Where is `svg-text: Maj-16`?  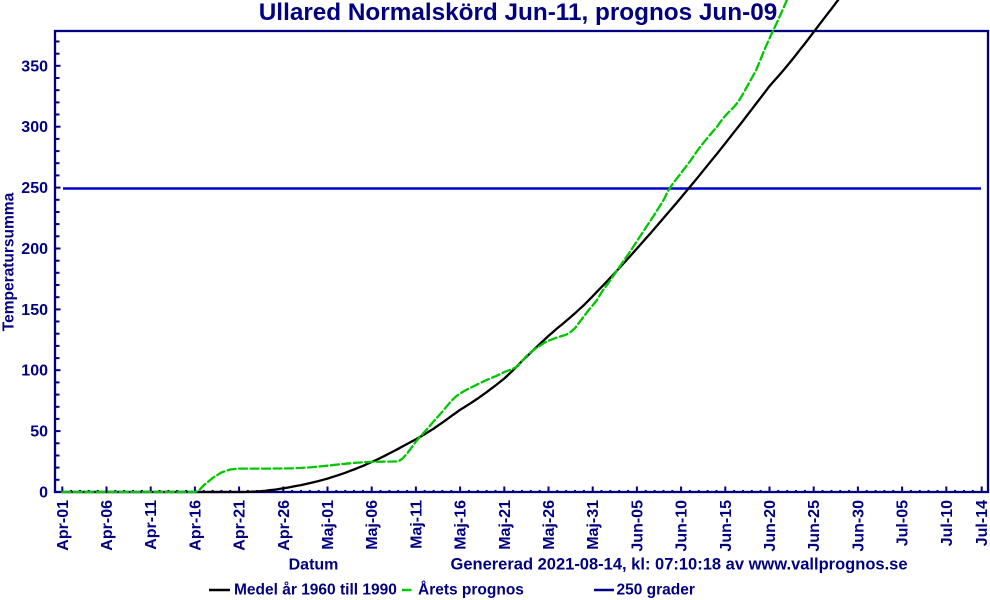 svg-text: Maj-16 is located at coordinates (461, 525).